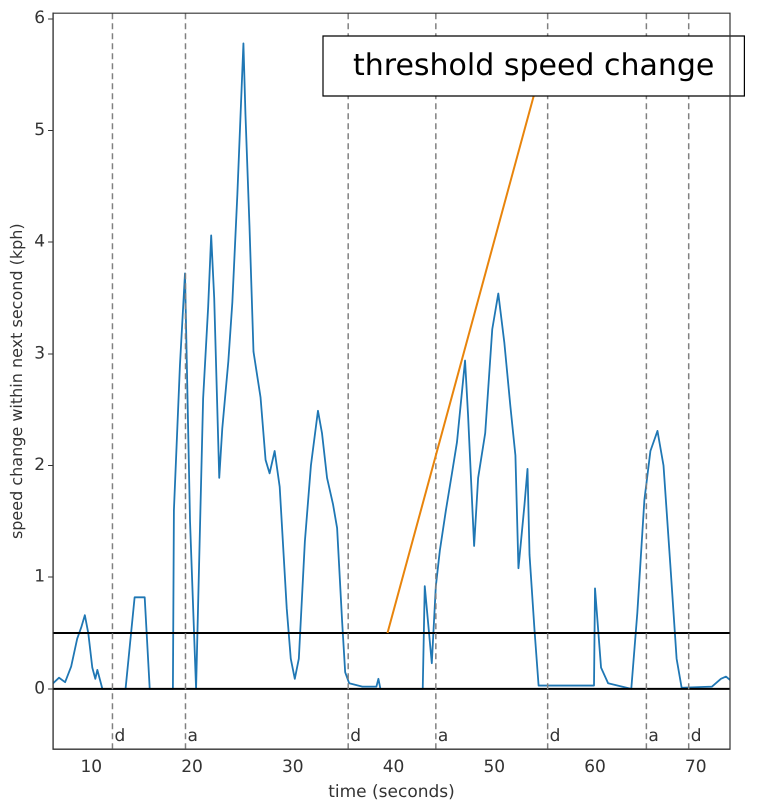  What do you see at coordinates (40, 18) in the screenshot?
I see `y-tick-label: 6` at bounding box center [40, 18].